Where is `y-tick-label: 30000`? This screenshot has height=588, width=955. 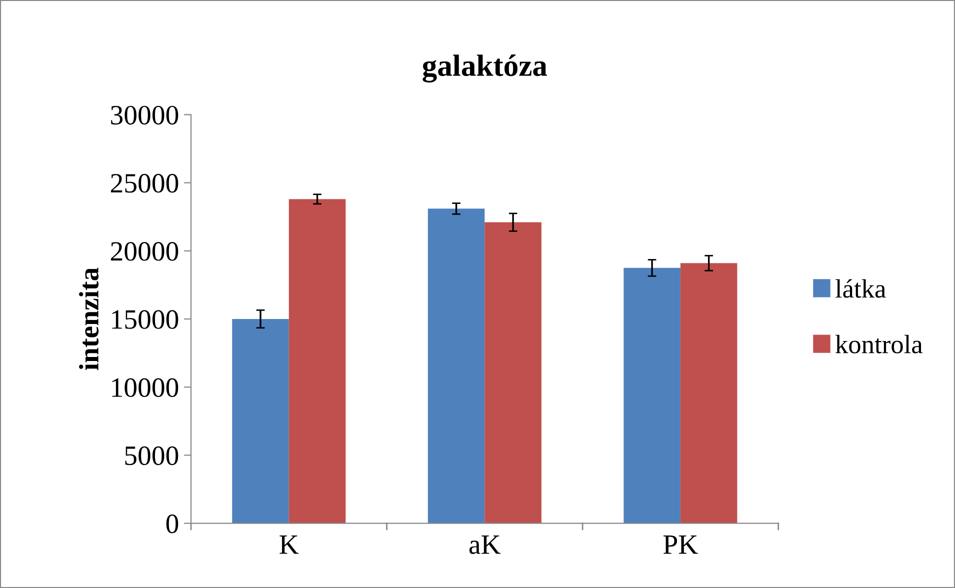 y-tick-label: 30000 is located at coordinates (144, 115).